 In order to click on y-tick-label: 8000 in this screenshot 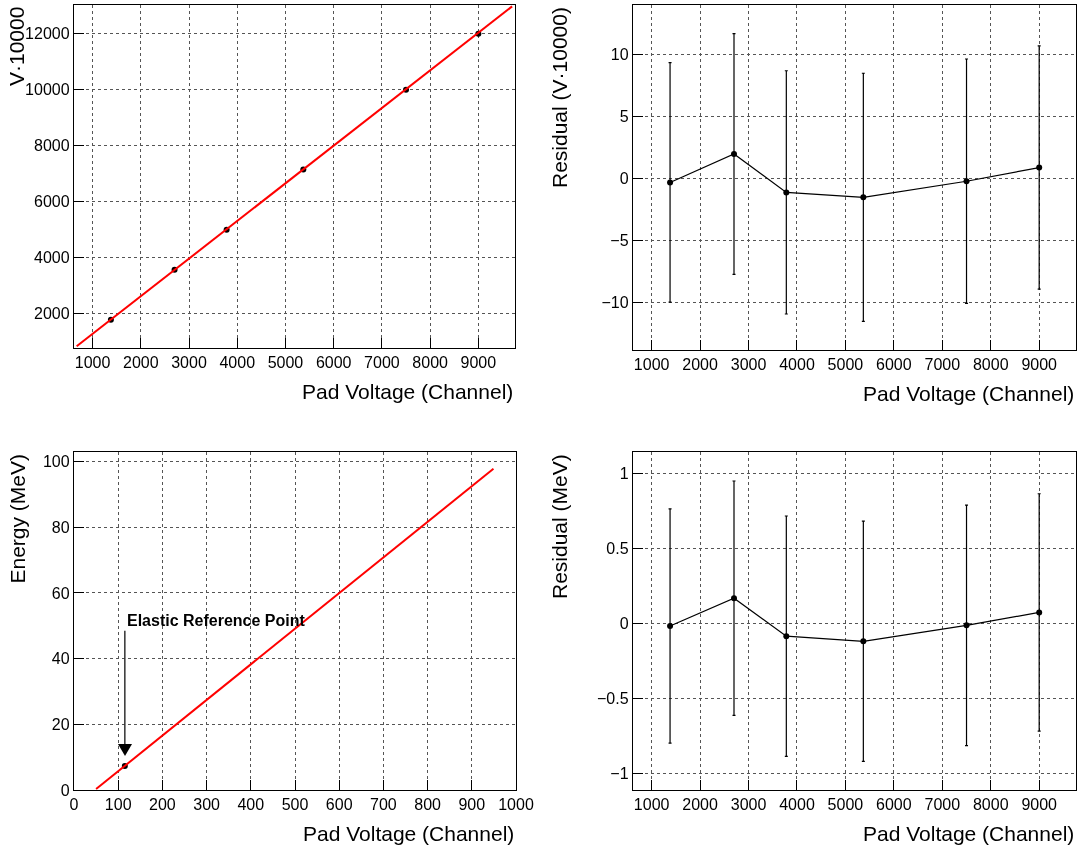, I will do `click(52, 146)`.